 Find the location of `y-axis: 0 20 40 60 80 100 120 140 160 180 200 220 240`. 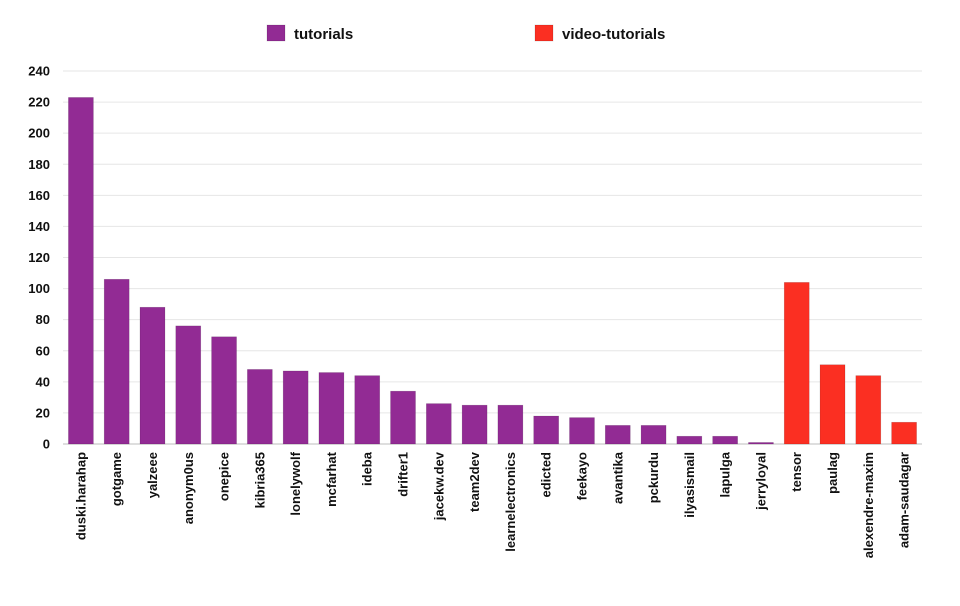

y-axis: 0 20 40 60 80 100 120 140 160 180 200 220 240 is located at coordinates (39, 258).